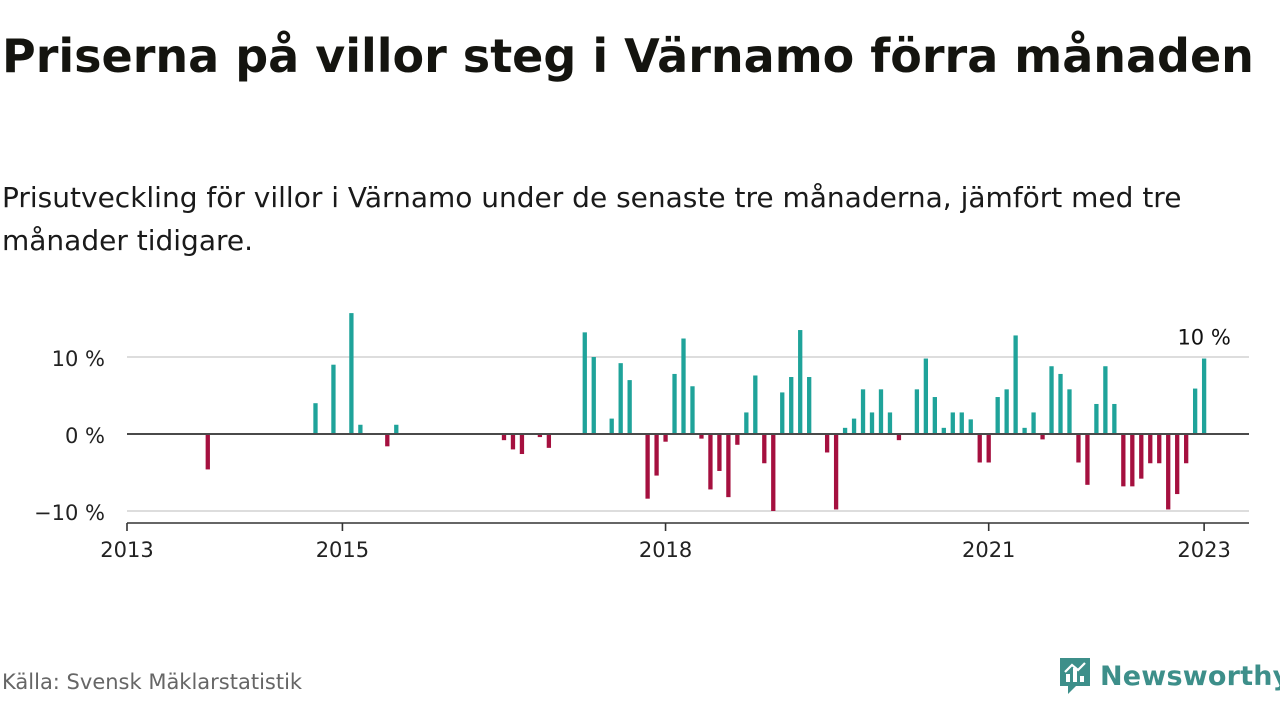  I want to click on axes, so click(687, 482).